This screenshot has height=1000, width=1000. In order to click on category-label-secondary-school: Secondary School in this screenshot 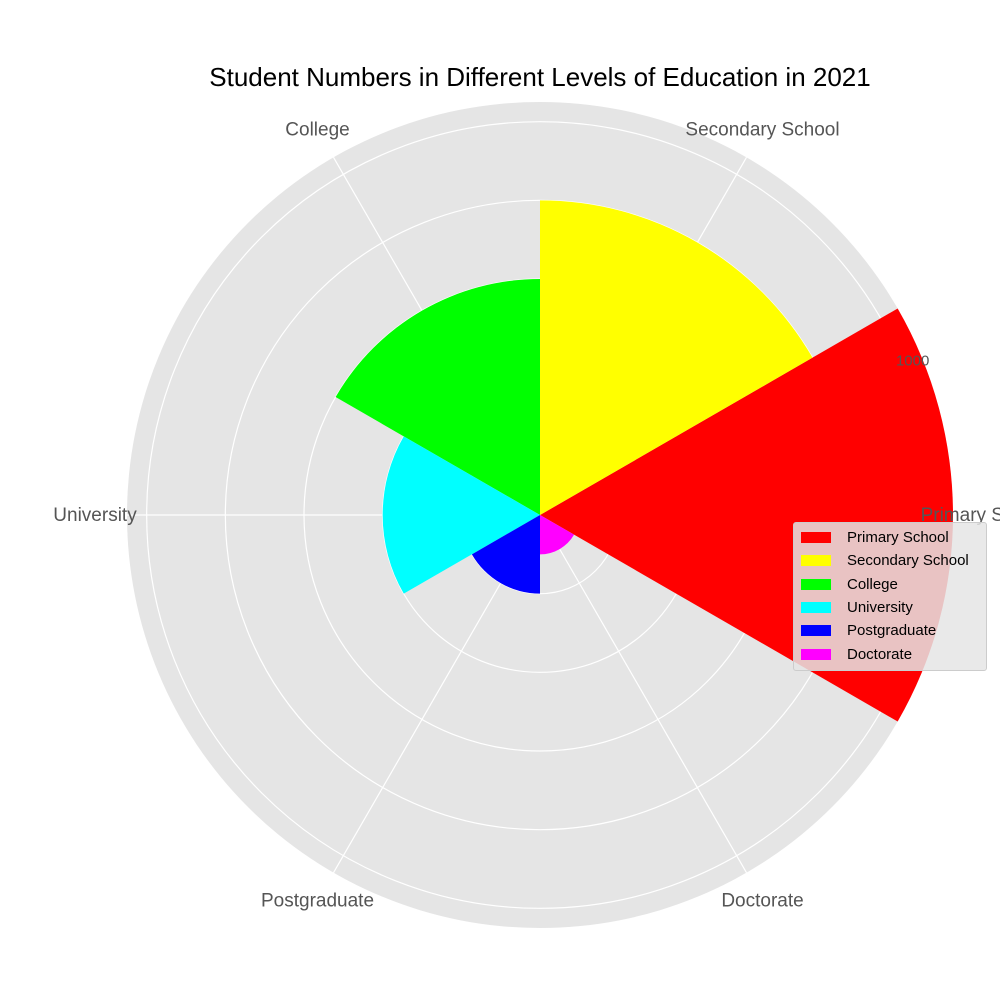, I will do `click(762, 130)`.